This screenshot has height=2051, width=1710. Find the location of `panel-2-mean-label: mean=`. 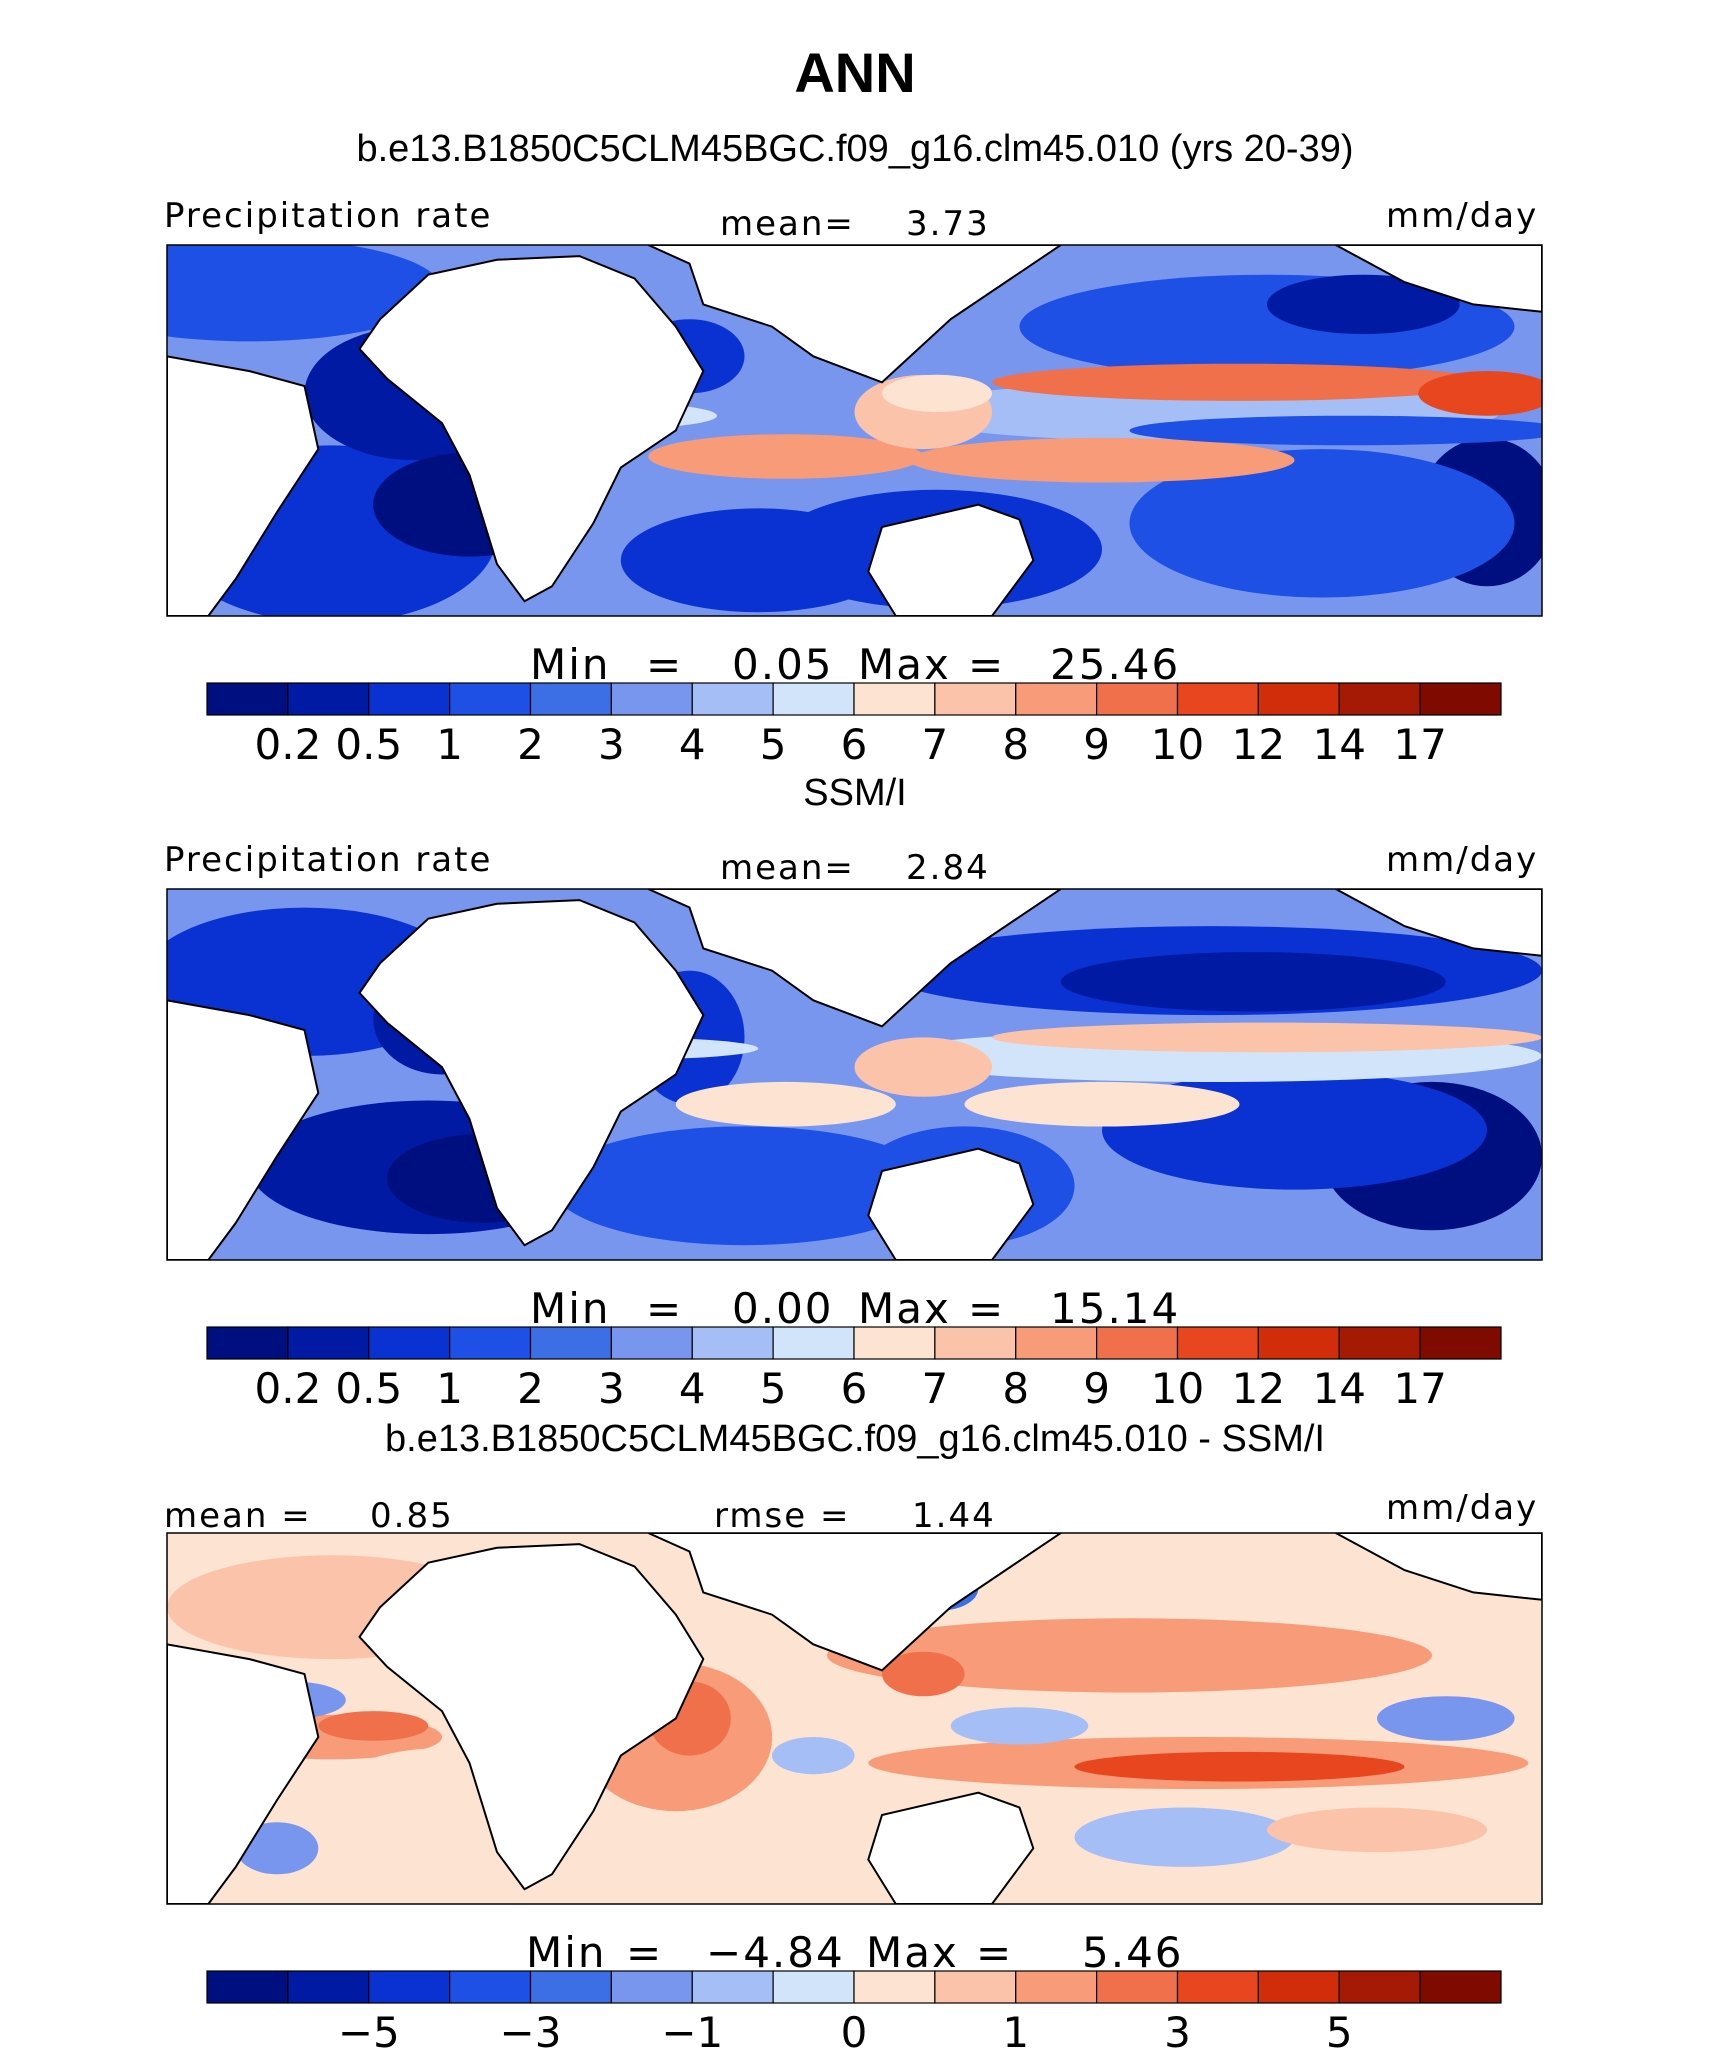

panel-2-mean-label: mean= is located at coordinates (787, 868).